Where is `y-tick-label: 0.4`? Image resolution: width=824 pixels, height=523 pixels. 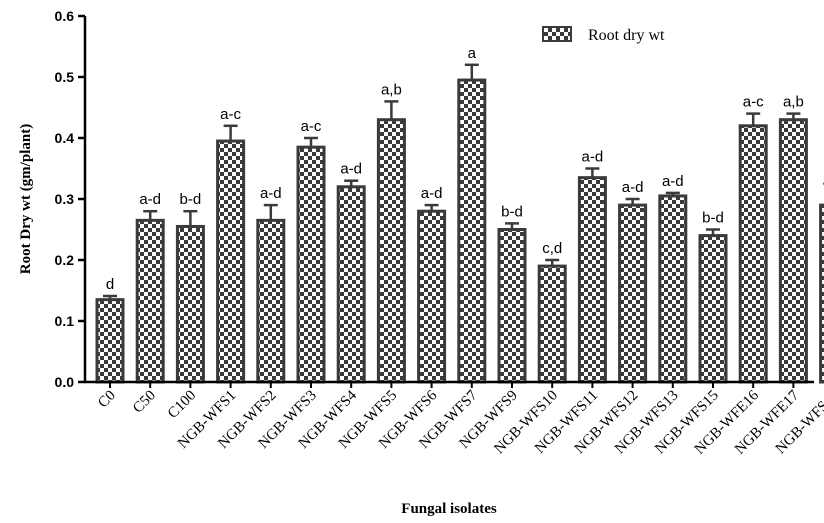 y-tick-label: 0.4 is located at coordinates (65, 138).